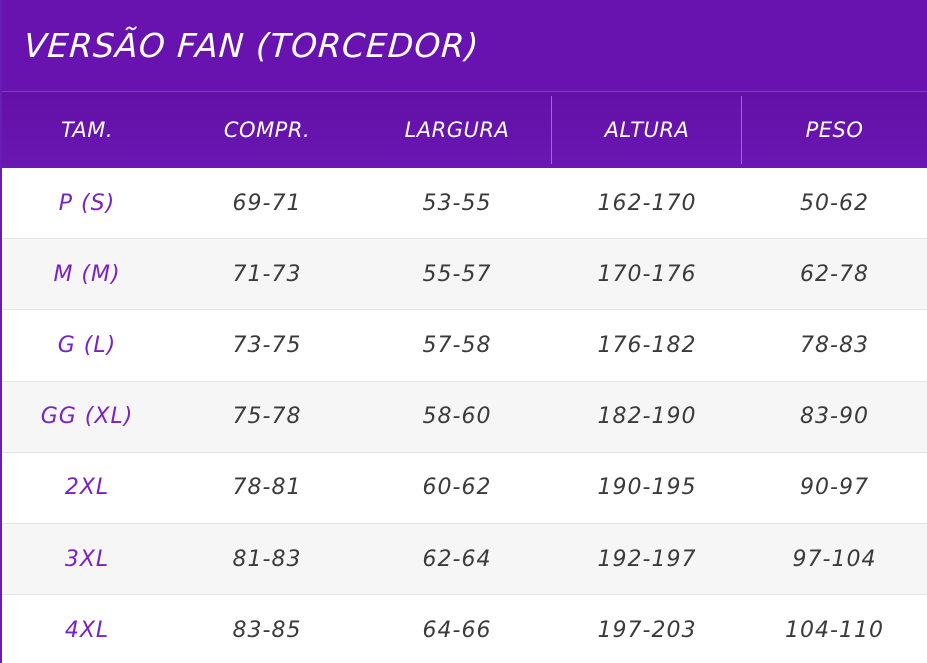  What do you see at coordinates (87, 488) in the screenshot?
I see `size-cell: 2XL` at bounding box center [87, 488].